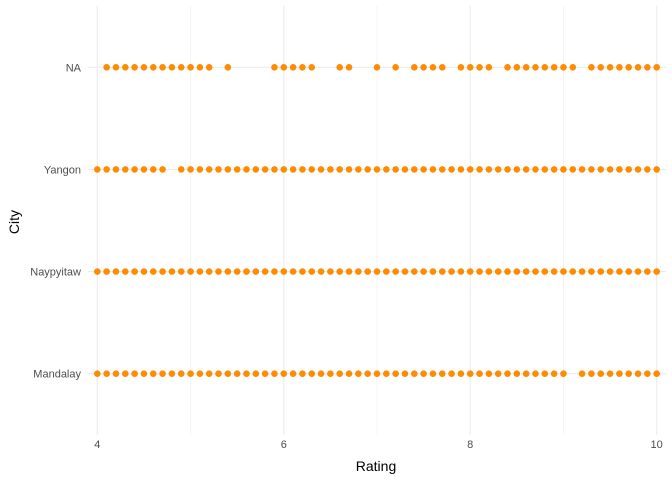 The width and height of the screenshot is (672, 480). I want to click on x-tick-label: 10, so click(657, 445).